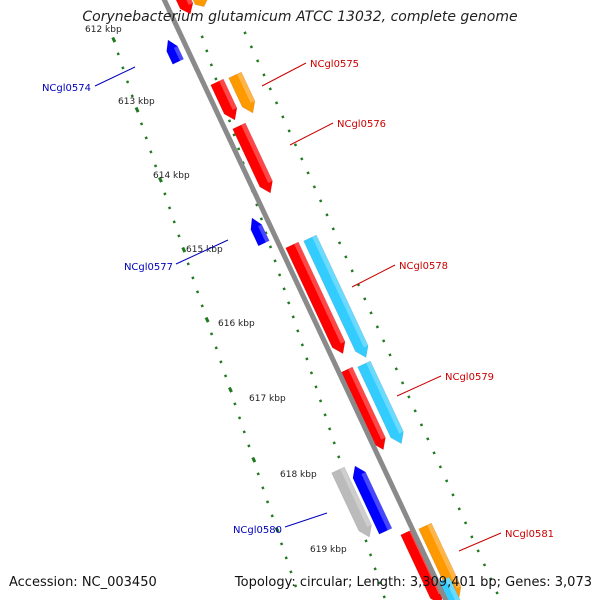 The width and height of the screenshot is (600, 600). What do you see at coordinates (236, 324) in the screenshot?
I see `kbp-tick-label: 616 kbp` at bounding box center [236, 324].